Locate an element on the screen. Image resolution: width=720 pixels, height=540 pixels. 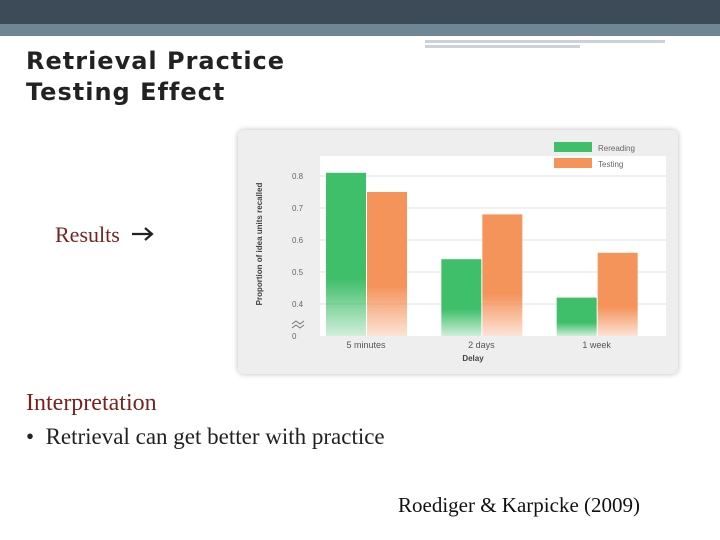
y-tick-label: 0.4 is located at coordinates (298, 304).